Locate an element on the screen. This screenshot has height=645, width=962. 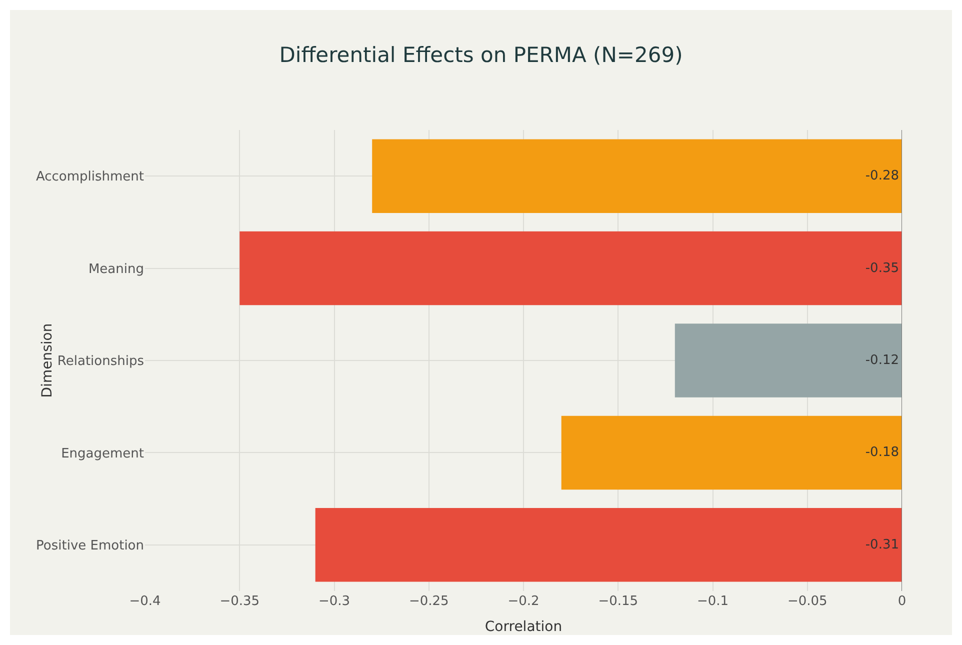
y-tick-label: Meaning is located at coordinates (116, 269).